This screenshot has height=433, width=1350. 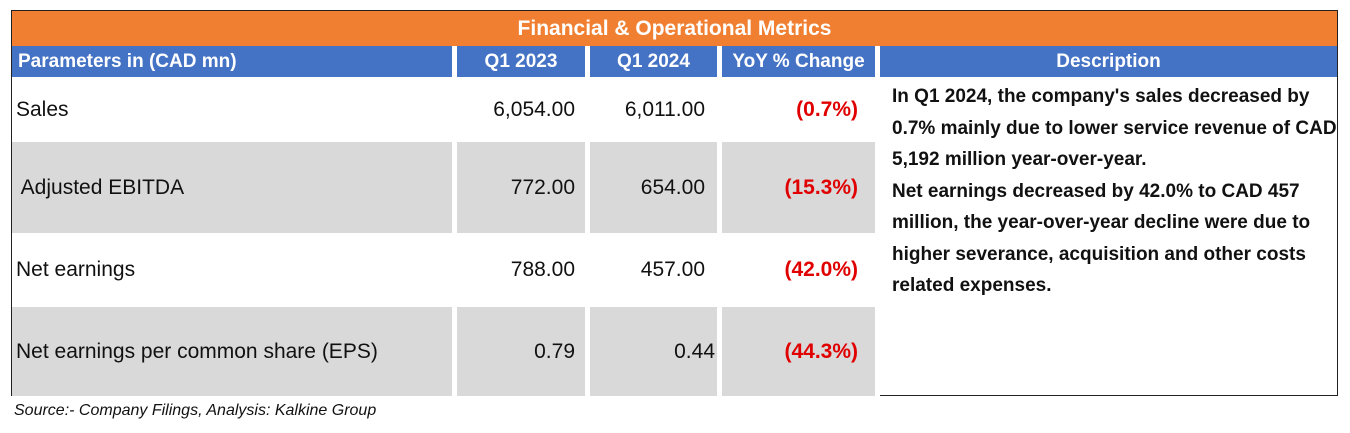 What do you see at coordinates (542, 269) in the screenshot?
I see `row-net-earnings-q1-2023: 788.00` at bounding box center [542, 269].